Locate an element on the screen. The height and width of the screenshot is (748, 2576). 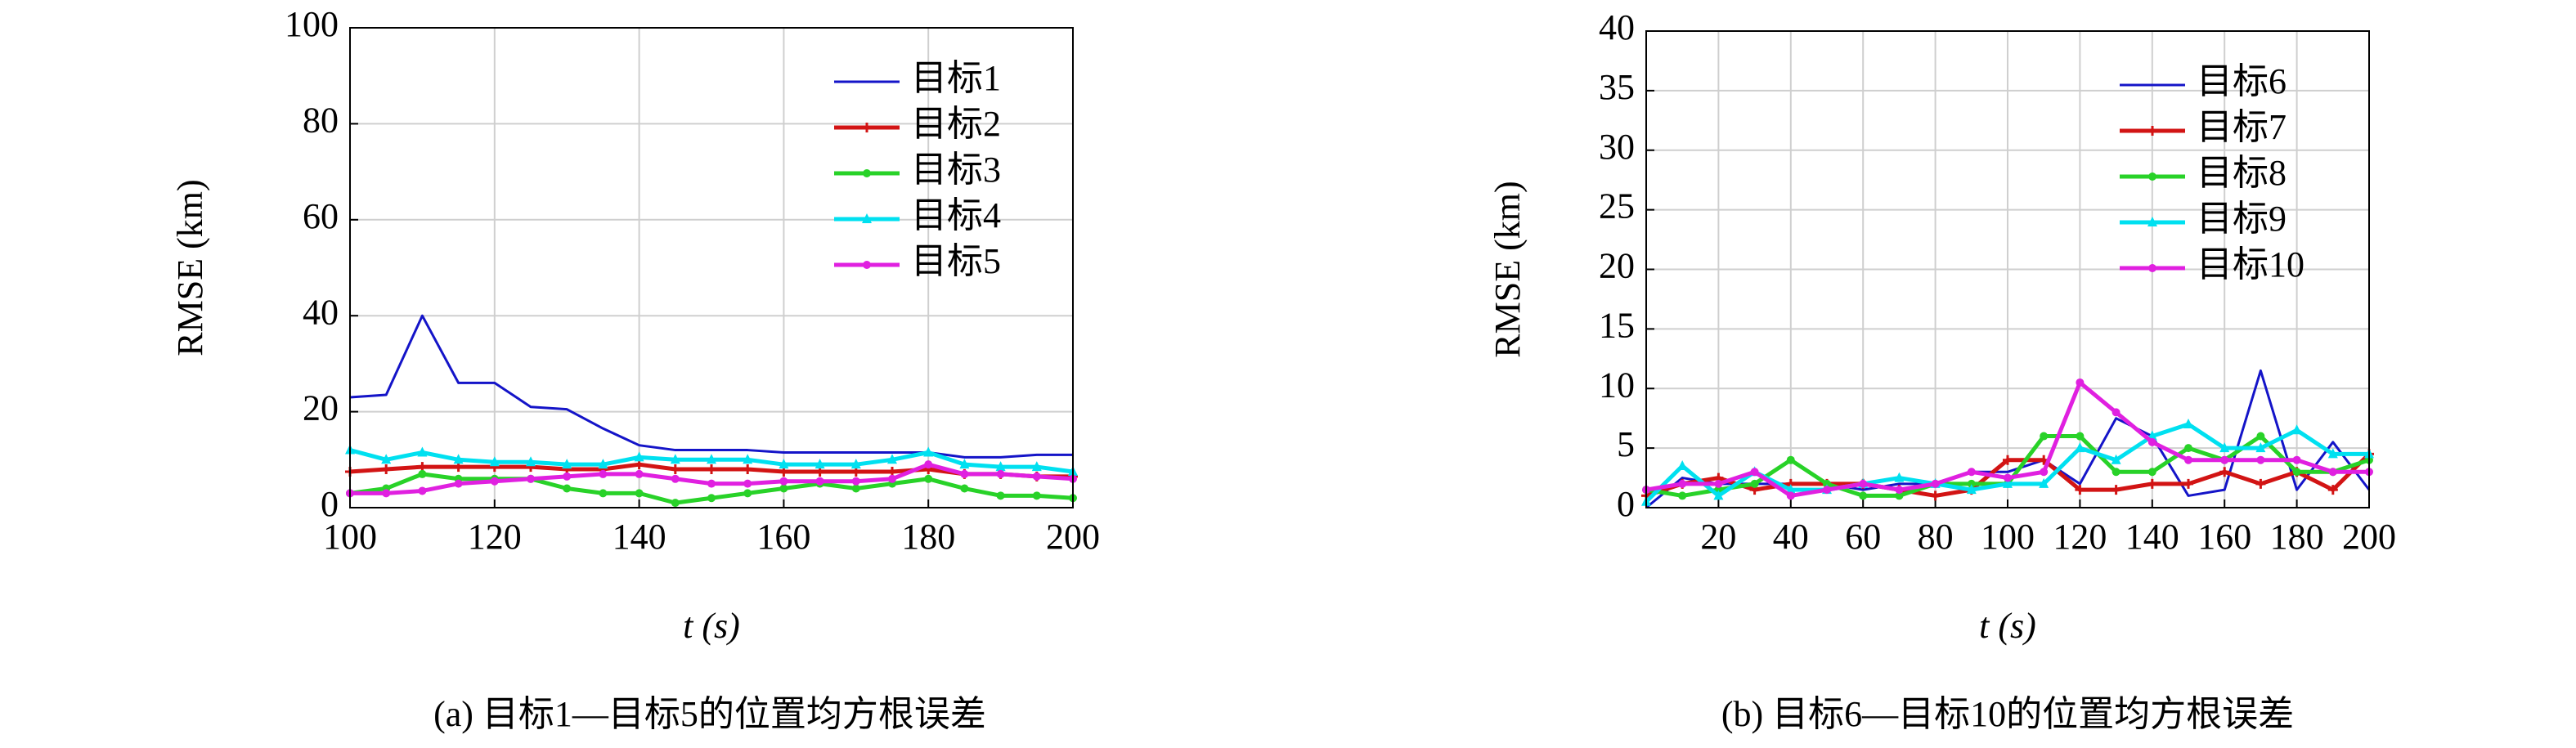
caption: (a) 目标1—目标5的位置均方根误差 is located at coordinates (709, 714).